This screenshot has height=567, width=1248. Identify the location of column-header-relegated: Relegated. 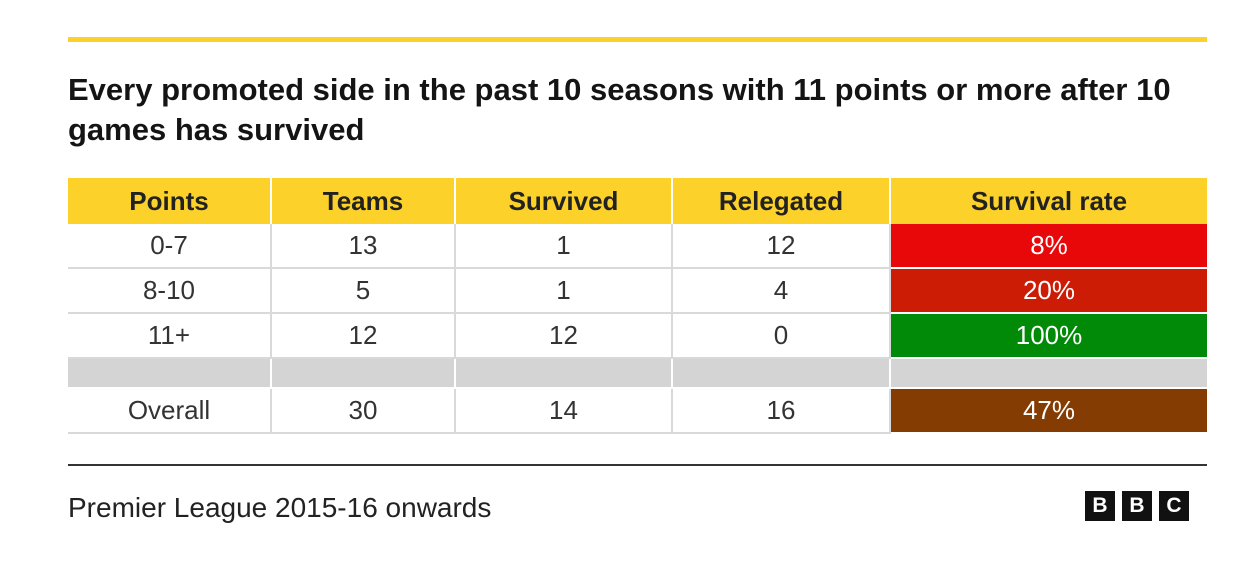
(781, 201).